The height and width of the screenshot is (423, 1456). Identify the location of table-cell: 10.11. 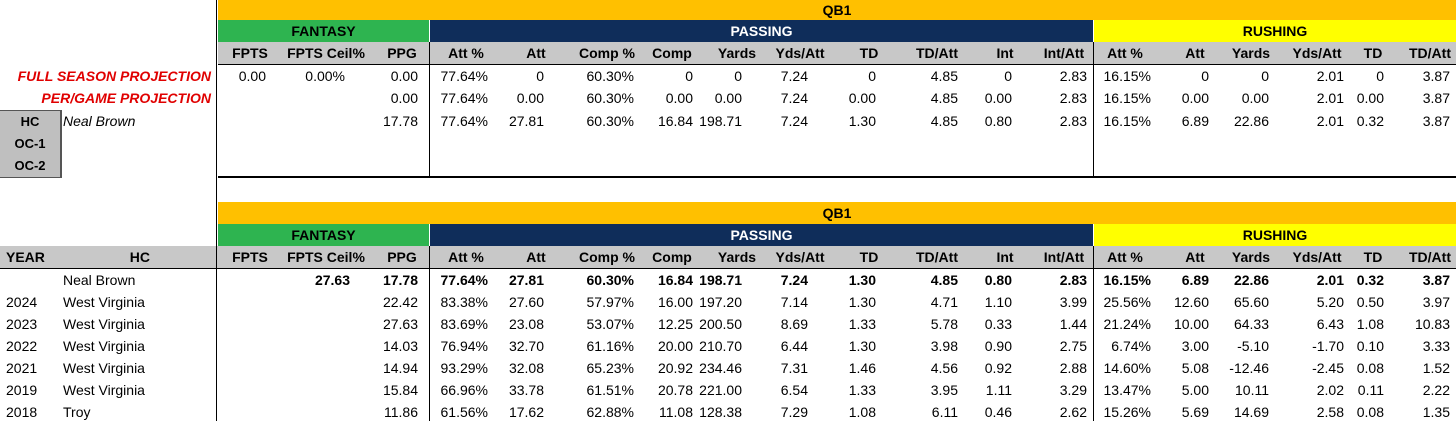
(1252, 390).